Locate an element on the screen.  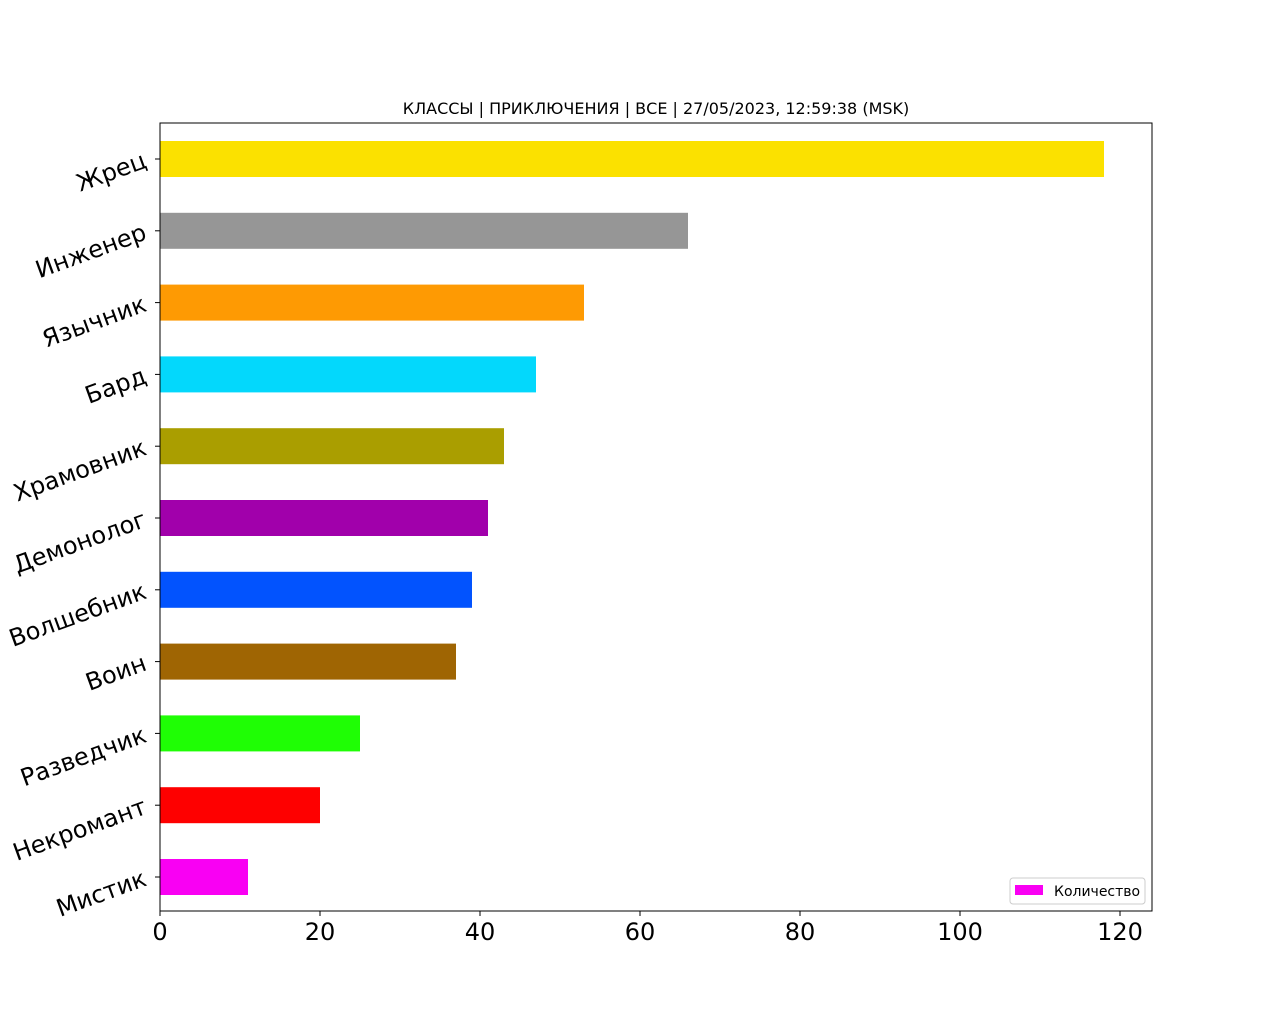
y-tick-label: Волшебник is located at coordinates (77, 614).